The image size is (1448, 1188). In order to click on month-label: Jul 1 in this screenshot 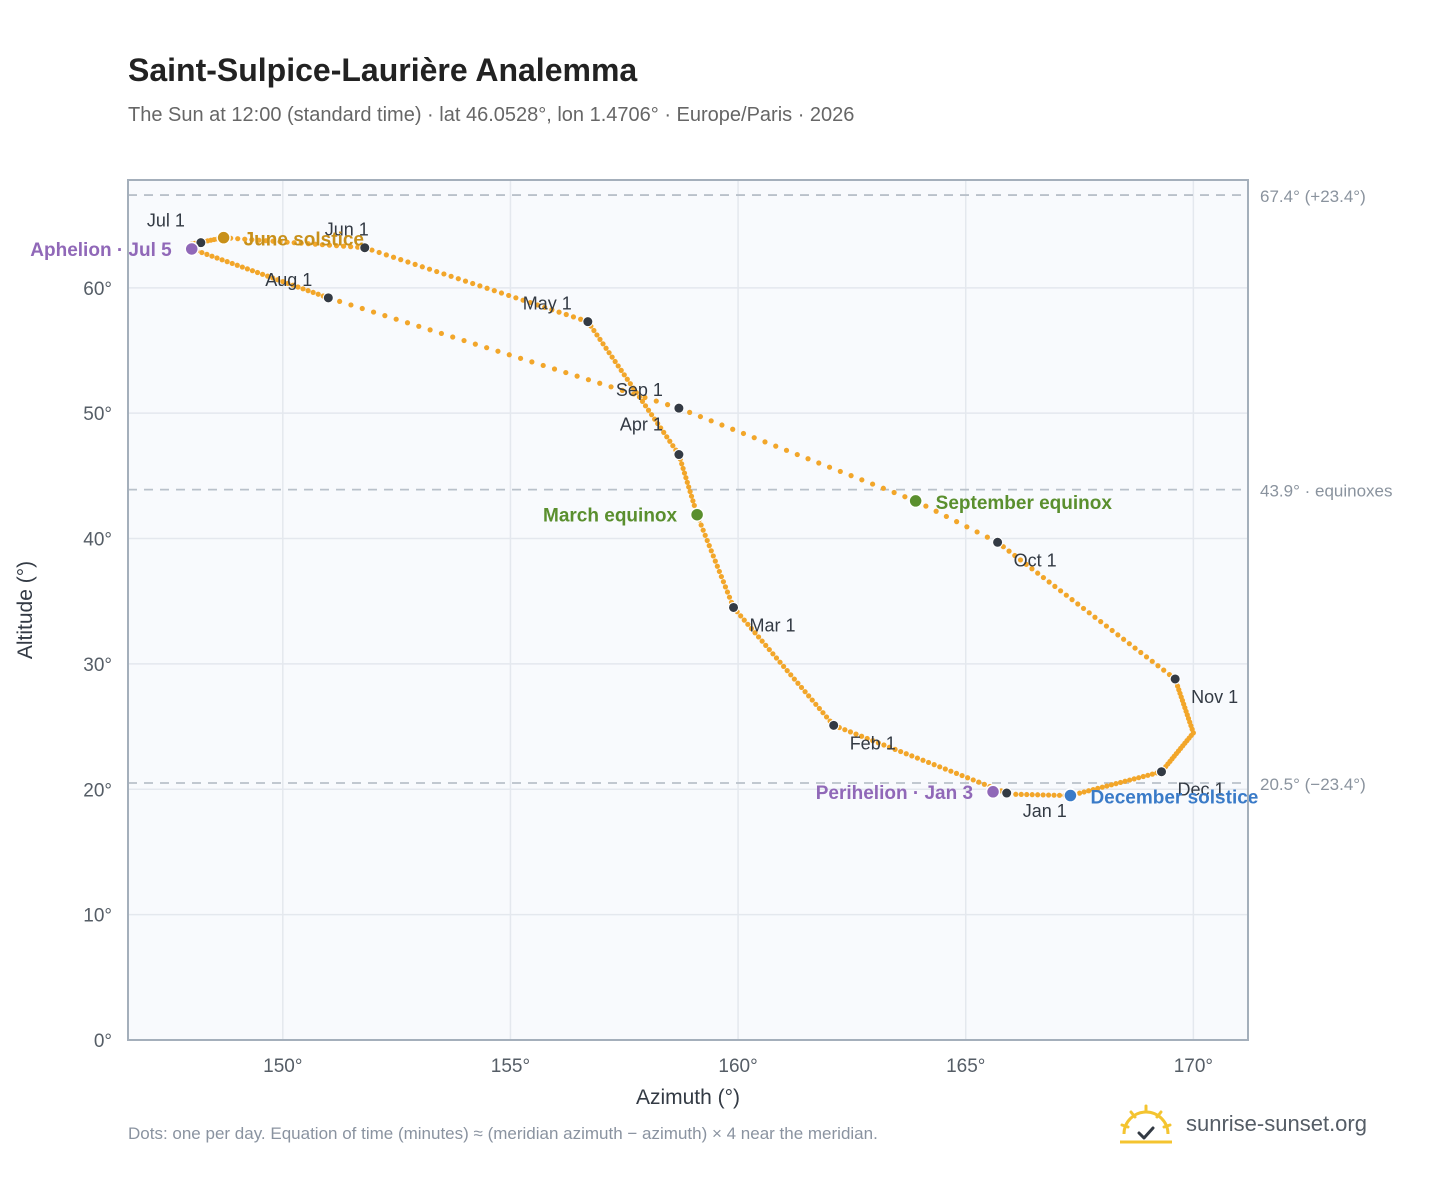, I will do `click(166, 221)`.